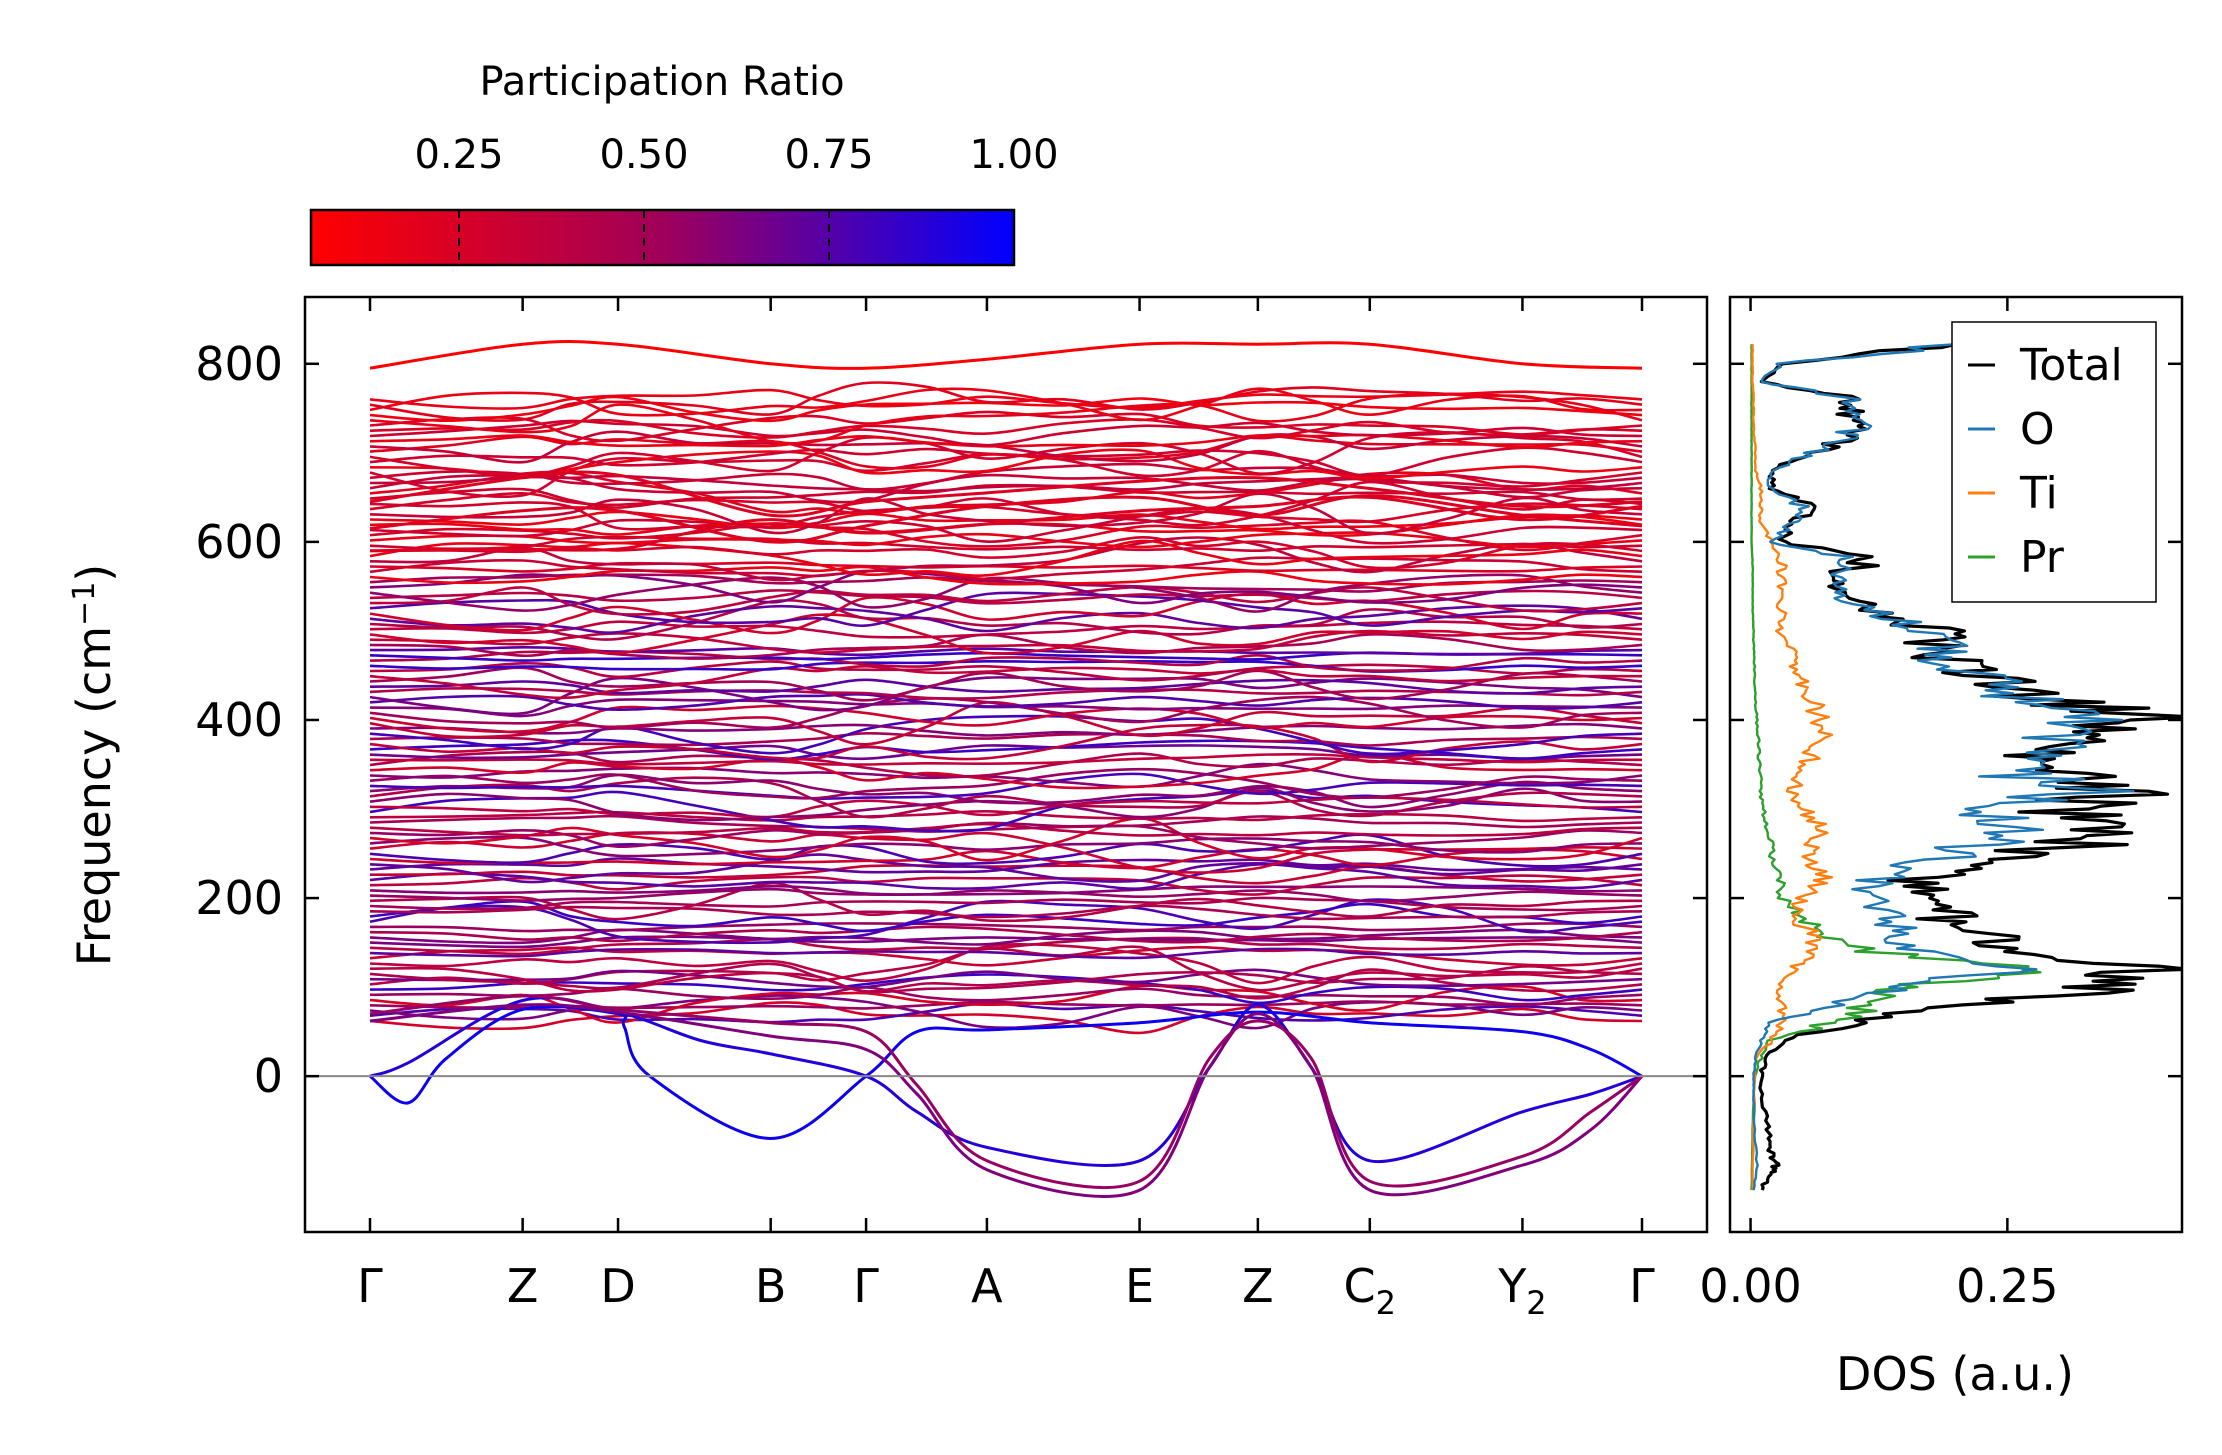 This screenshot has height=1455, width=2222. I want to click on dos-lines, so click(1966, 766).